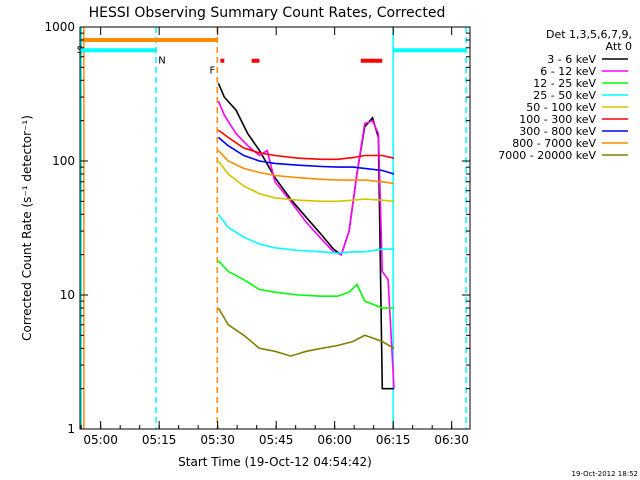  I want to click on legend-entry-label-6: 300 - 800 keV, so click(557, 131).